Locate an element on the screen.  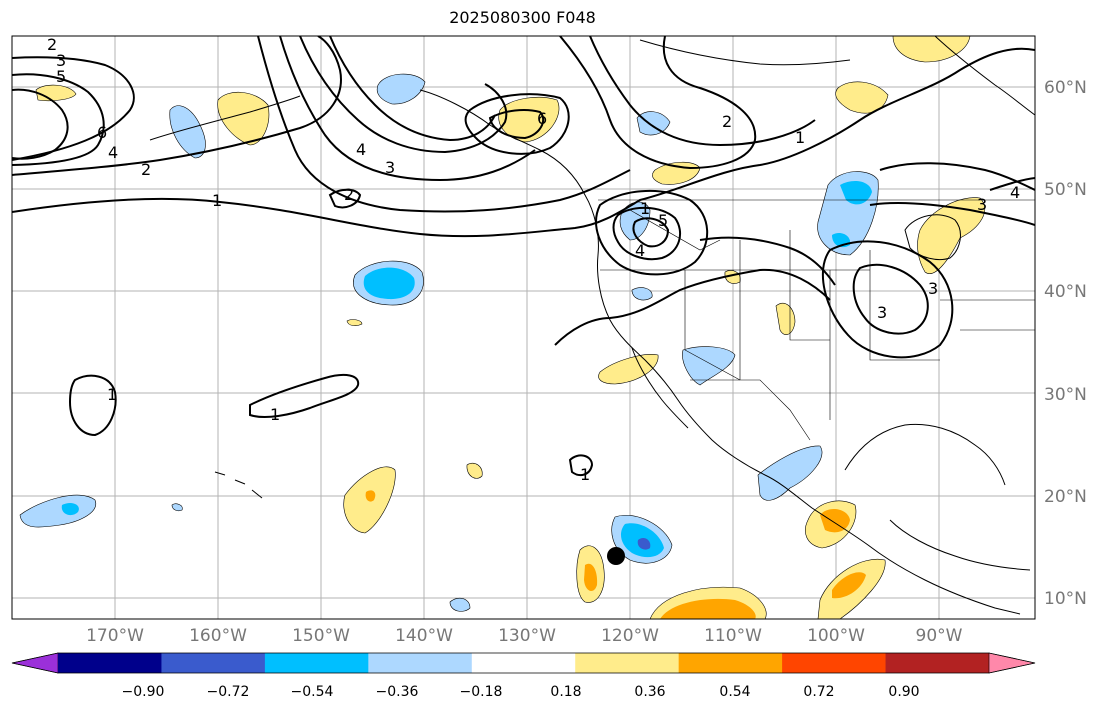
anomaly-neg-subtropic-core is located at coordinates (644, 543).